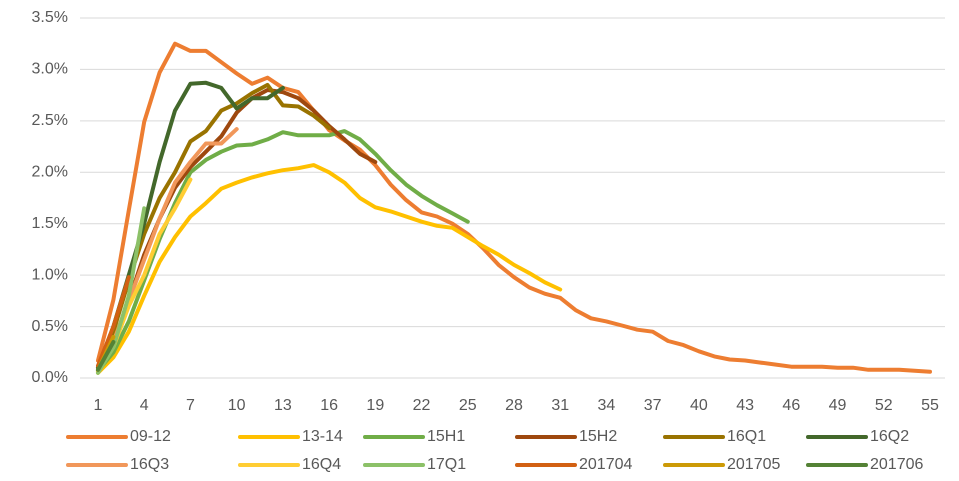 The width and height of the screenshot is (959, 481). What do you see at coordinates (50, 172) in the screenshot?
I see `y-tick-label: 2.0%` at bounding box center [50, 172].